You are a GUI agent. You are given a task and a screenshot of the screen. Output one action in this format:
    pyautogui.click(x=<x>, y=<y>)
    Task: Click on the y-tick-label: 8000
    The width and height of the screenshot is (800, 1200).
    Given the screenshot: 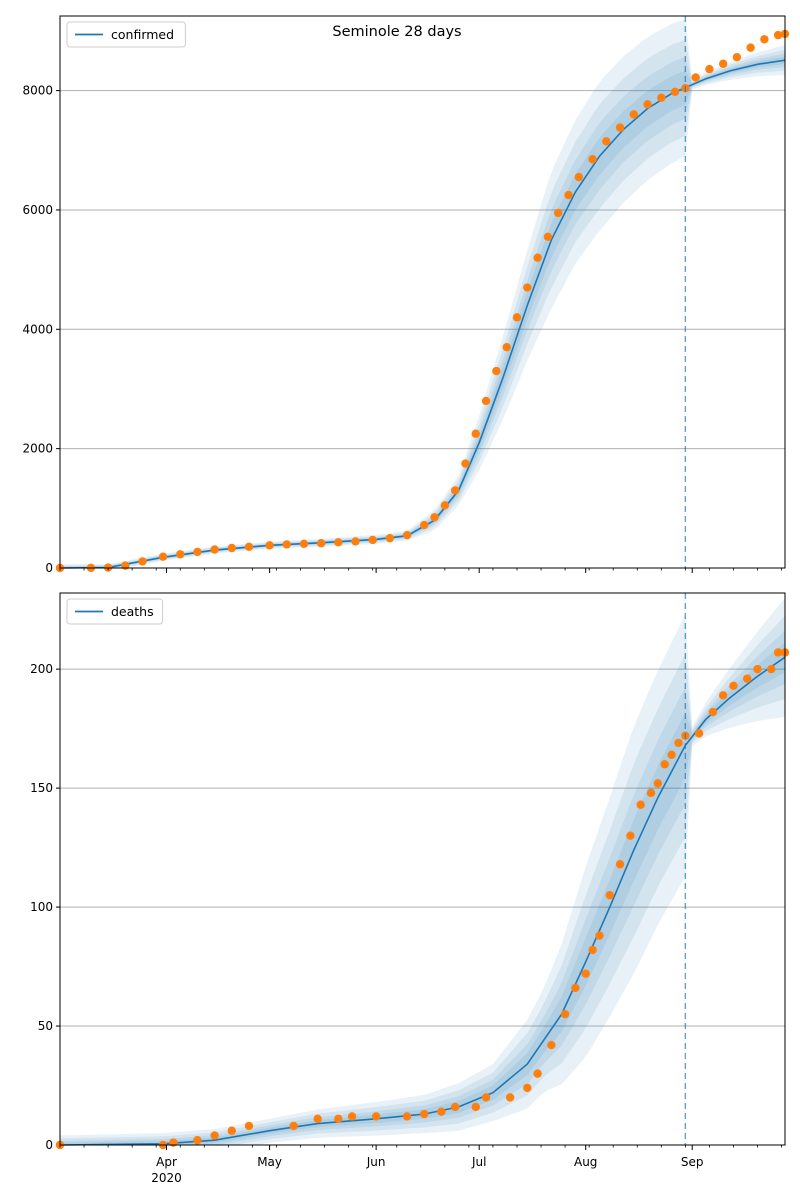 What is the action you would take?
    pyautogui.click(x=37, y=91)
    